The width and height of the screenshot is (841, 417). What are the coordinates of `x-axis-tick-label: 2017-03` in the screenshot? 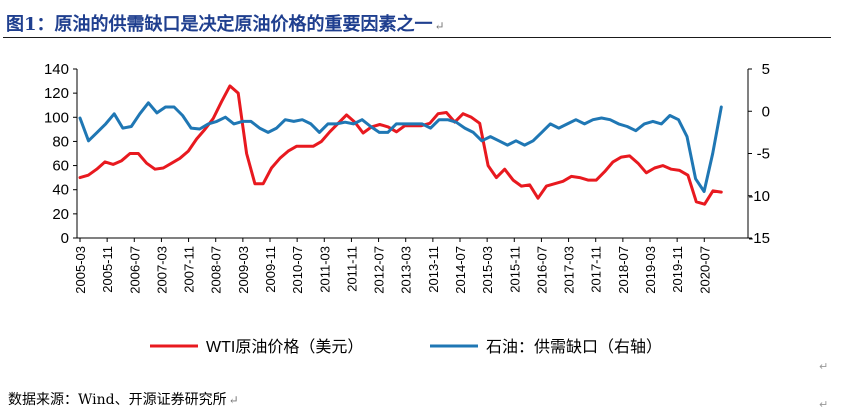 It's located at (569, 270).